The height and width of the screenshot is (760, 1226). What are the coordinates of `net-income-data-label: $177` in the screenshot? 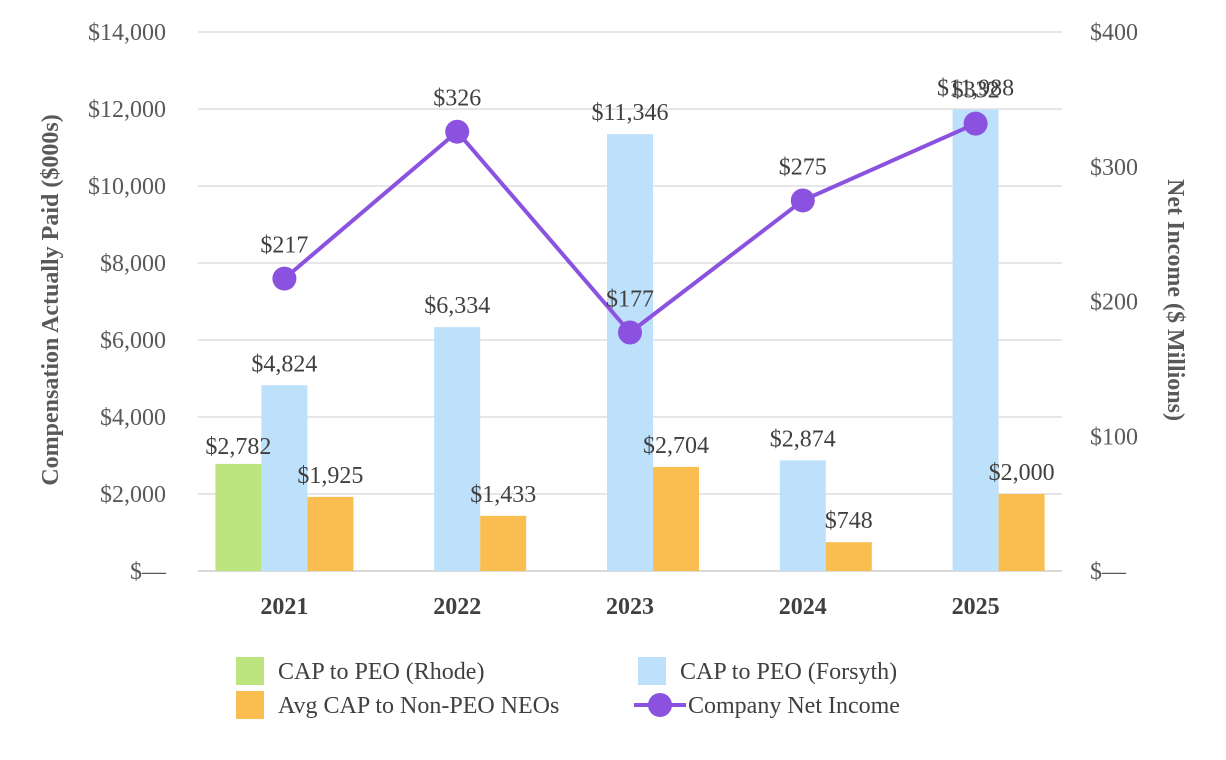 It's located at (630, 299).